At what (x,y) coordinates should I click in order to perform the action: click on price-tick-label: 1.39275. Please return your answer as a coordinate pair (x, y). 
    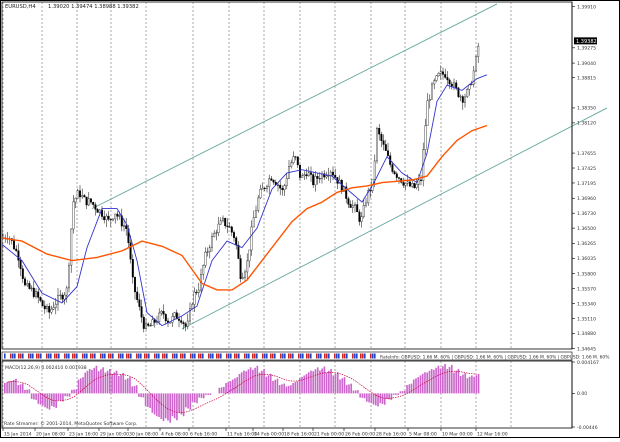
    Looking at the image, I should click on (586, 49).